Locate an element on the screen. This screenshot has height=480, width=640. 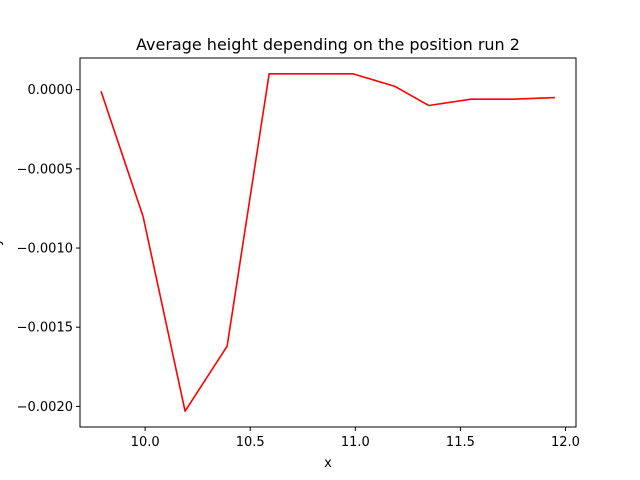
x-axis: 10.0 10.5 11.0 11.5 12.0 is located at coordinates (355, 438).